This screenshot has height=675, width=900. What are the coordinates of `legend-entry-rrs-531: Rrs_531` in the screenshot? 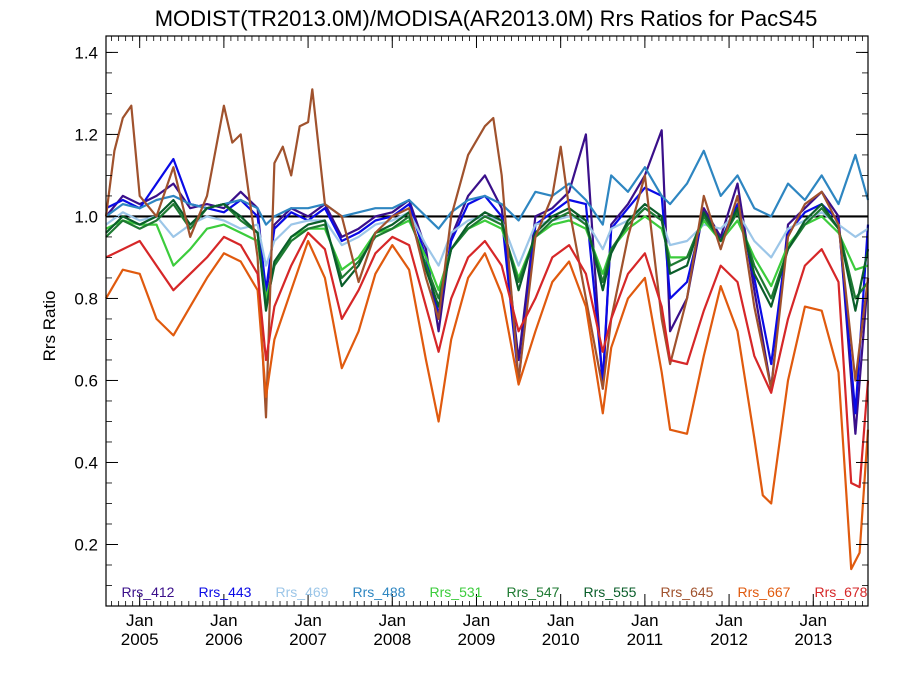 It's located at (456, 592).